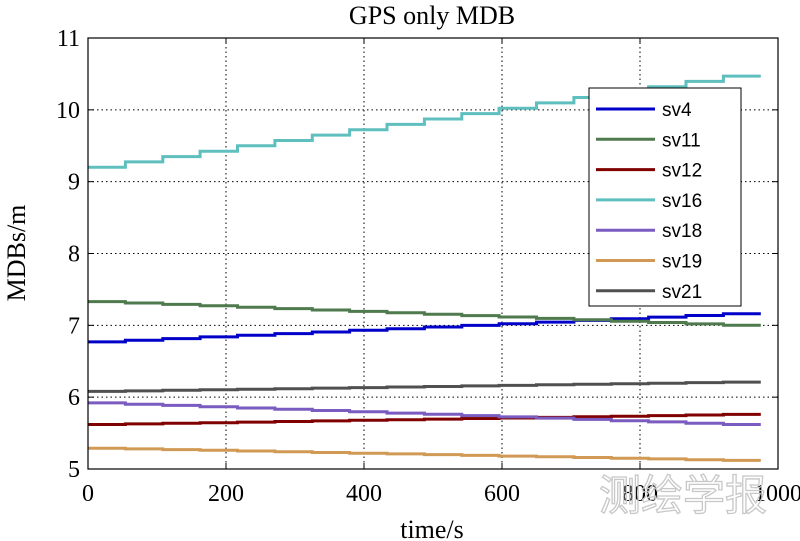 The width and height of the screenshot is (800, 541). I want to click on legend-label-sv11: sv11, so click(681, 140).